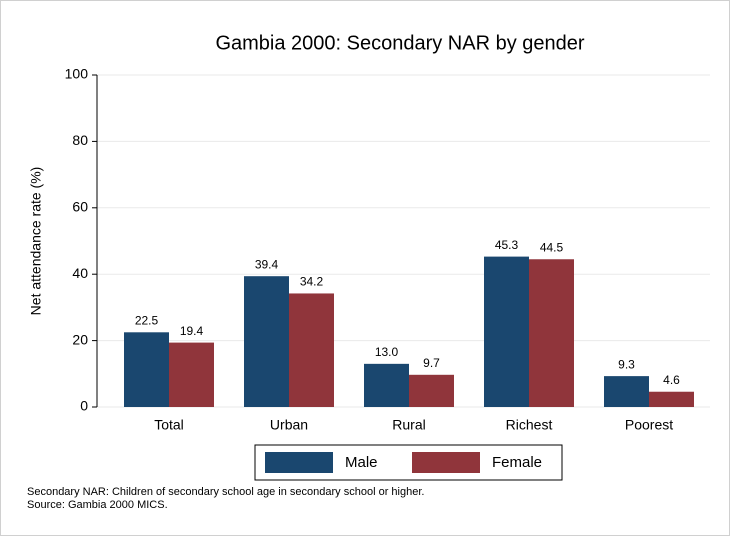 The height and width of the screenshot is (536, 730). I want to click on x-tick-label: Total, so click(169, 425).